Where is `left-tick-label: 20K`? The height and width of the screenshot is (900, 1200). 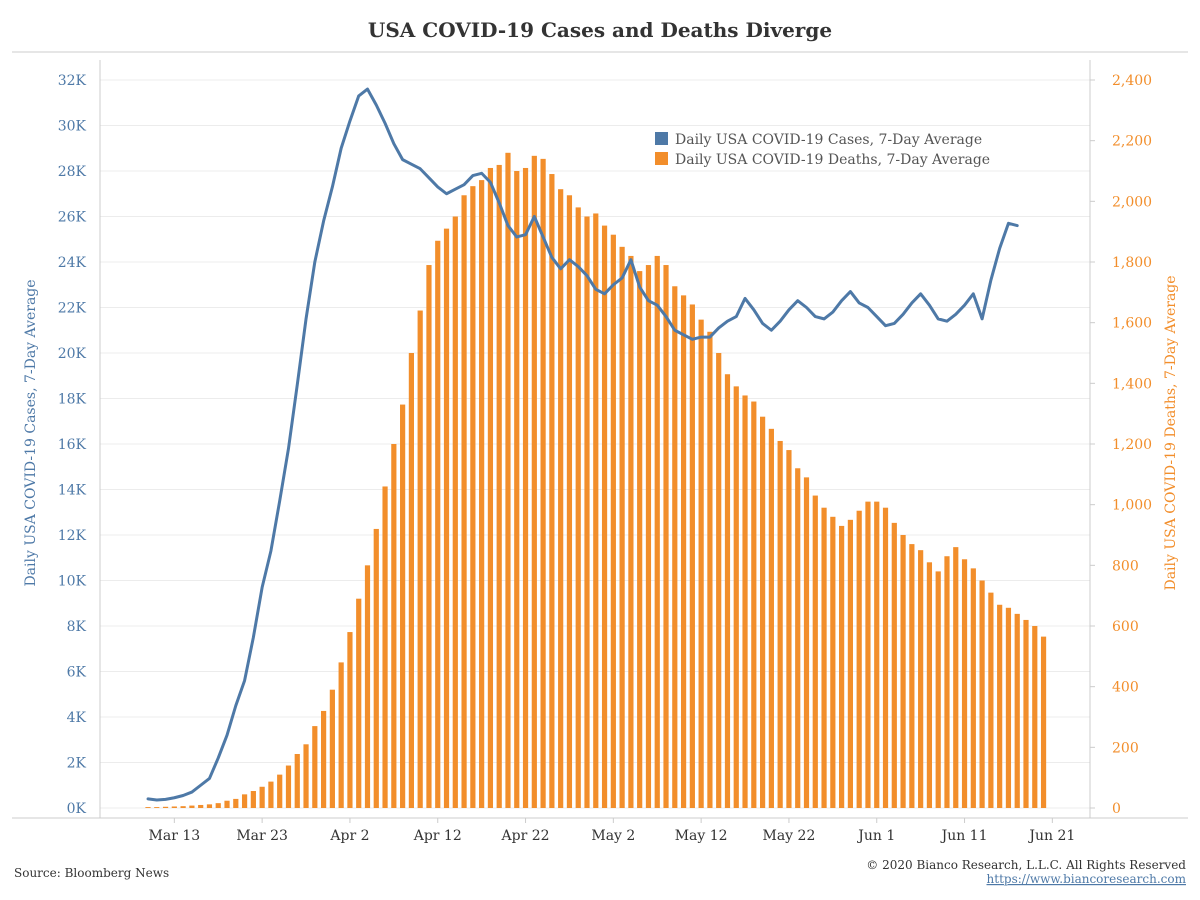
left-tick-label: 20K is located at coordinates (72, 354).